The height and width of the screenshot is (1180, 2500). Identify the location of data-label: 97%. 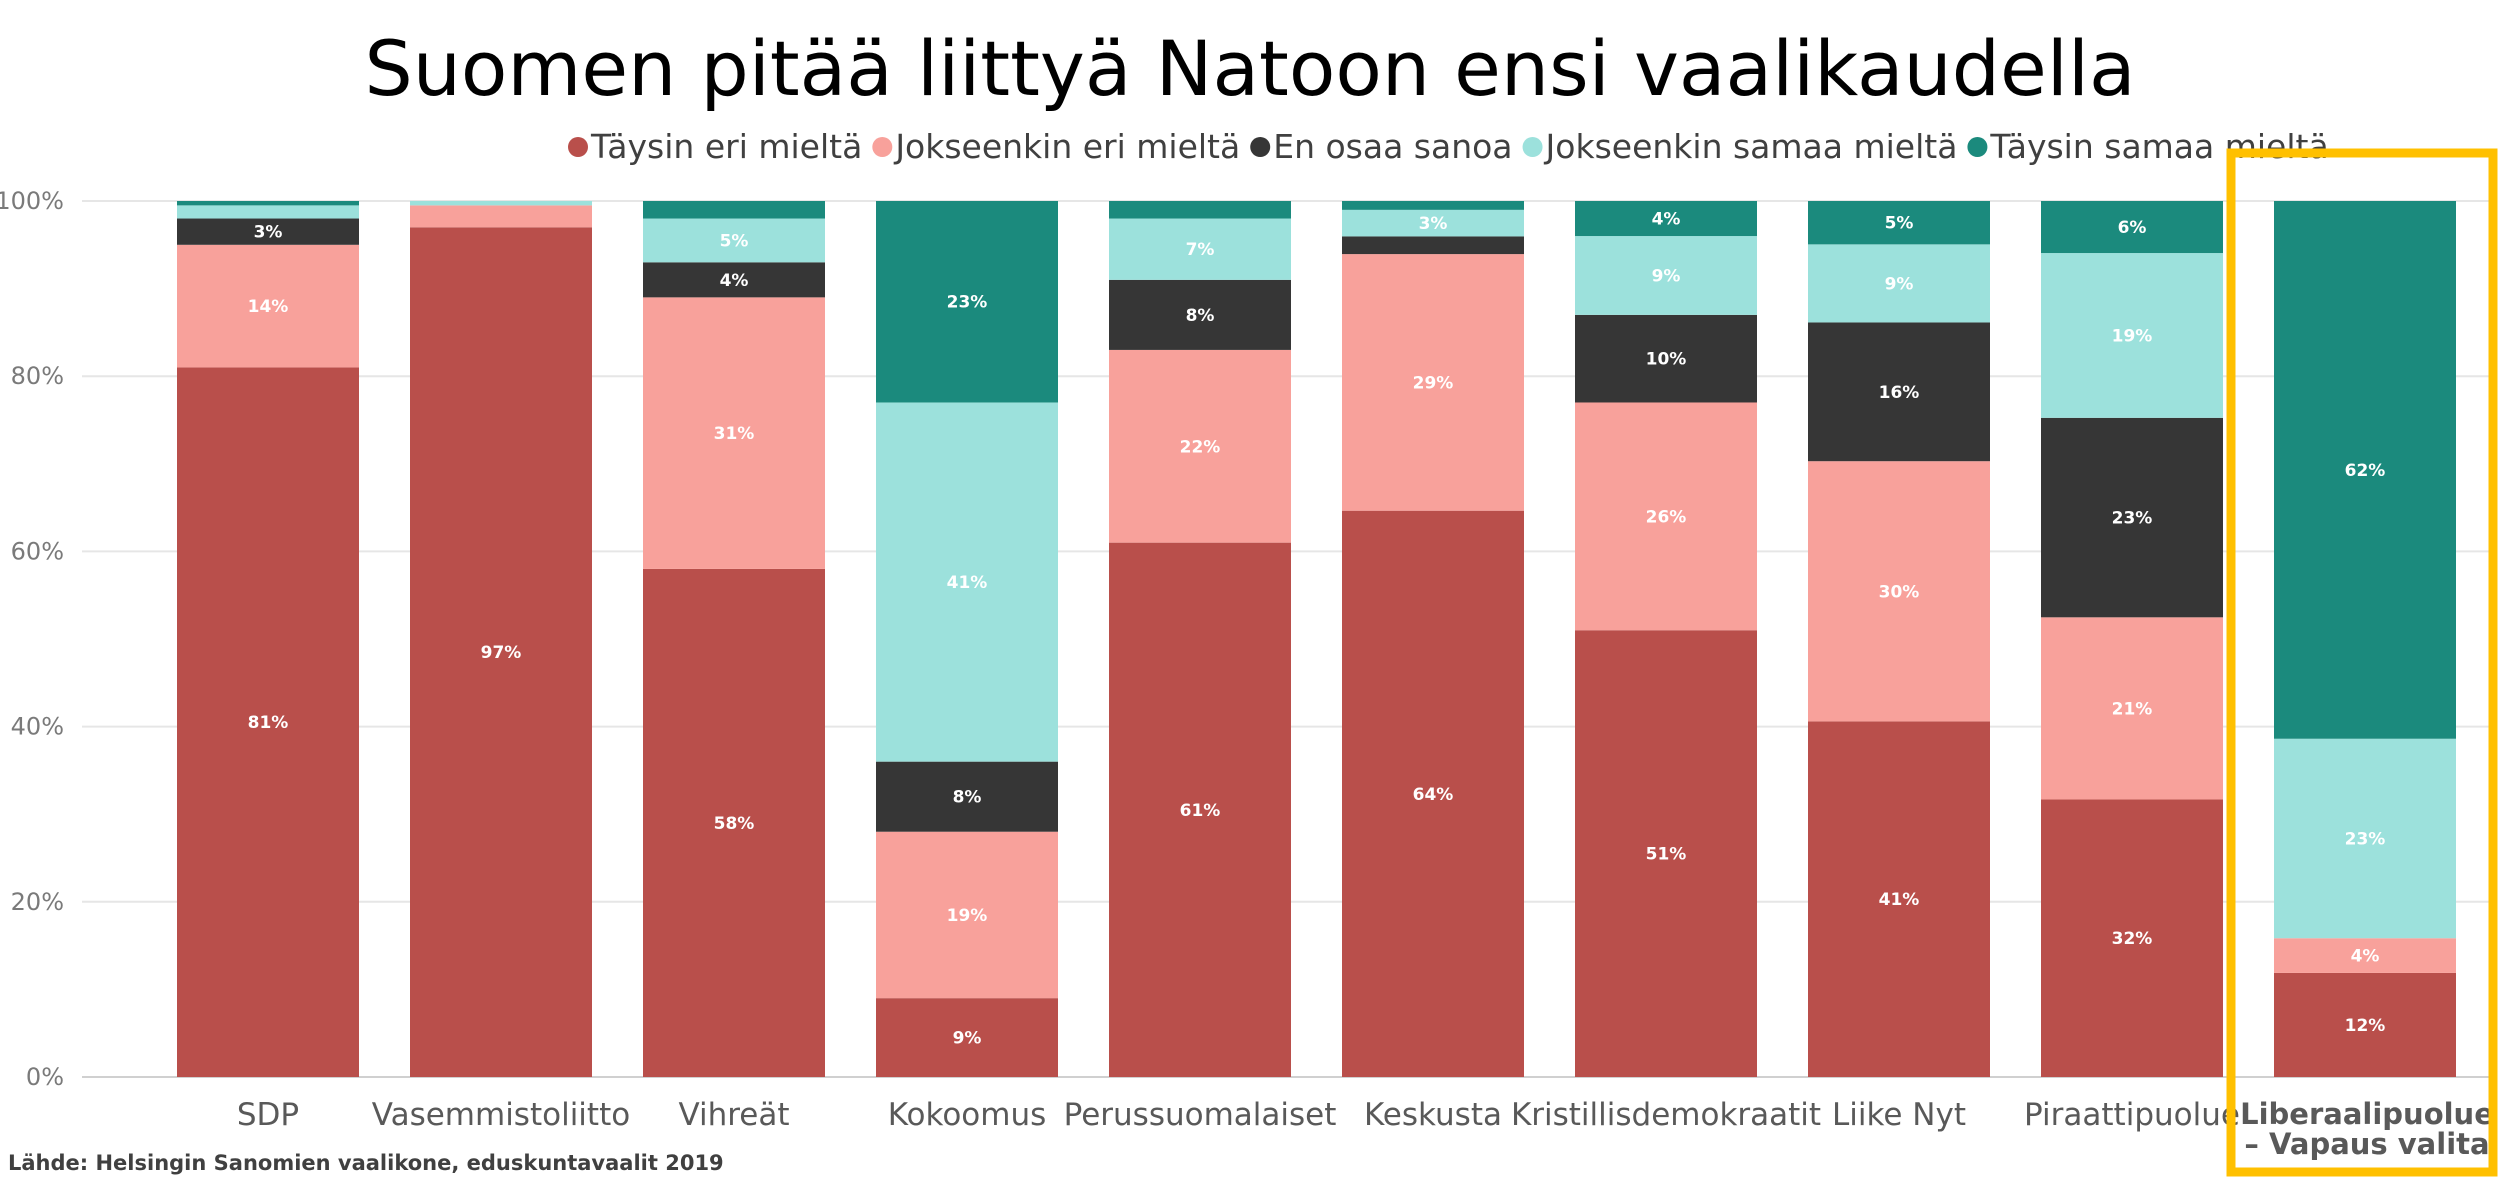
(501, 653).